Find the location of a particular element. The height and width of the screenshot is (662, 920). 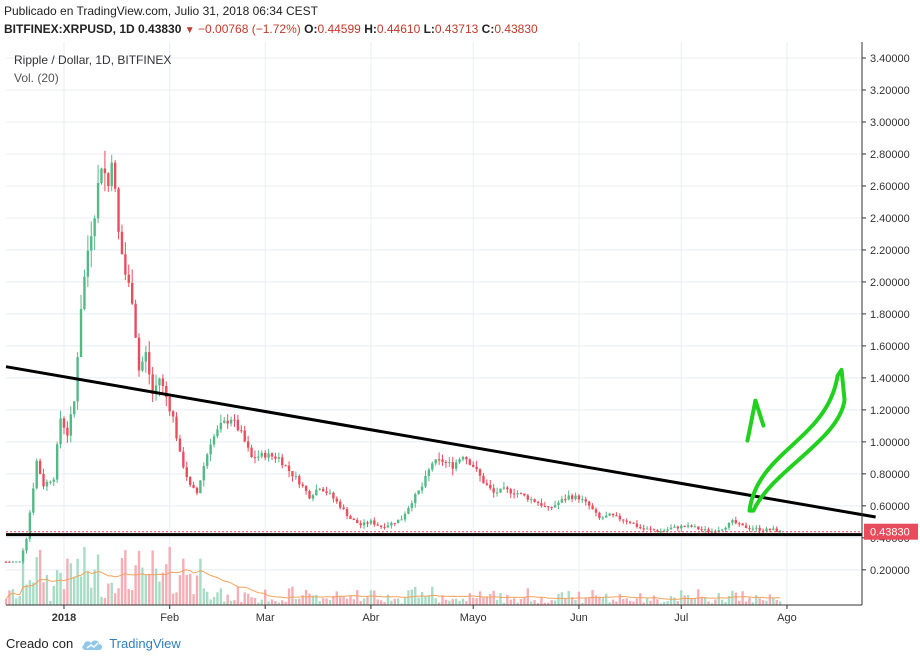

volume-ma-line is located at coordinates (393, 584).